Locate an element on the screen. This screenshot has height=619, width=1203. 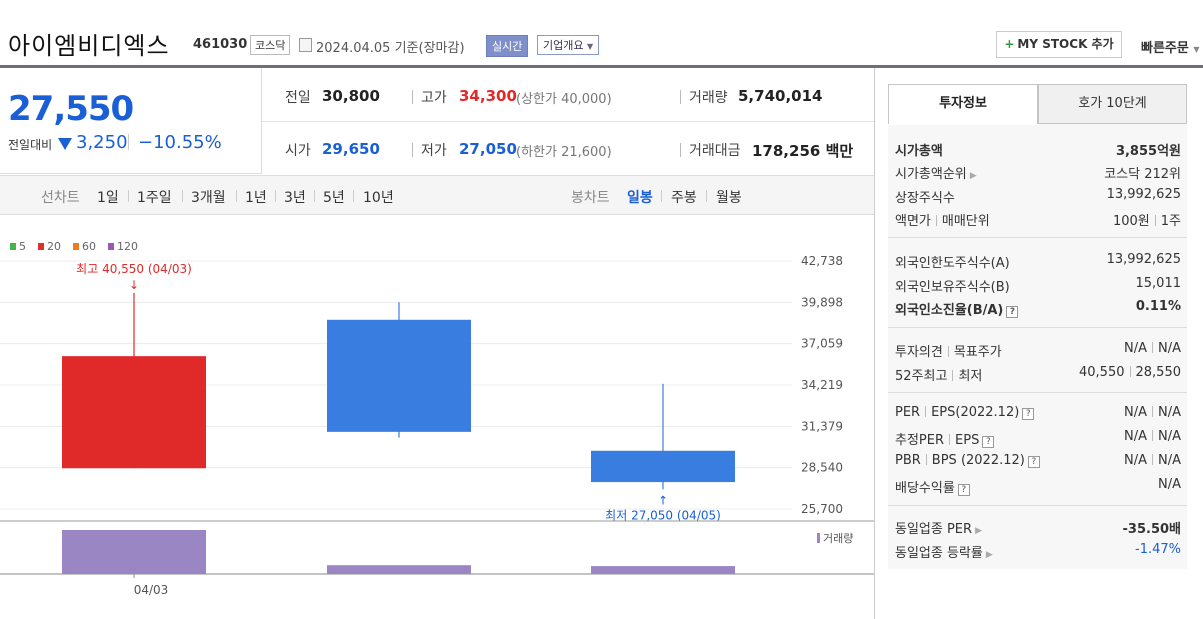
rank-row: 시가총액순위 ▶ 코스닥 212위 is located at coordinates (1038, 173).